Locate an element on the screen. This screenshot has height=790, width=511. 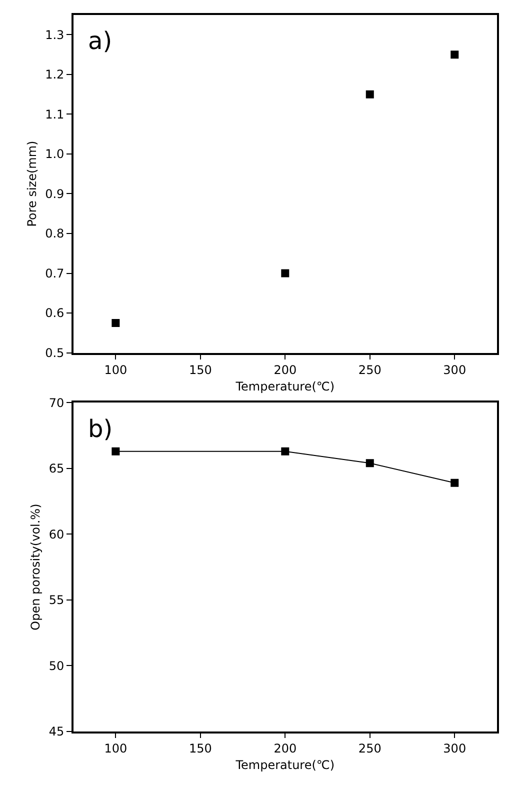
y-tick-label: 55 is located at coordinates (56, 600).